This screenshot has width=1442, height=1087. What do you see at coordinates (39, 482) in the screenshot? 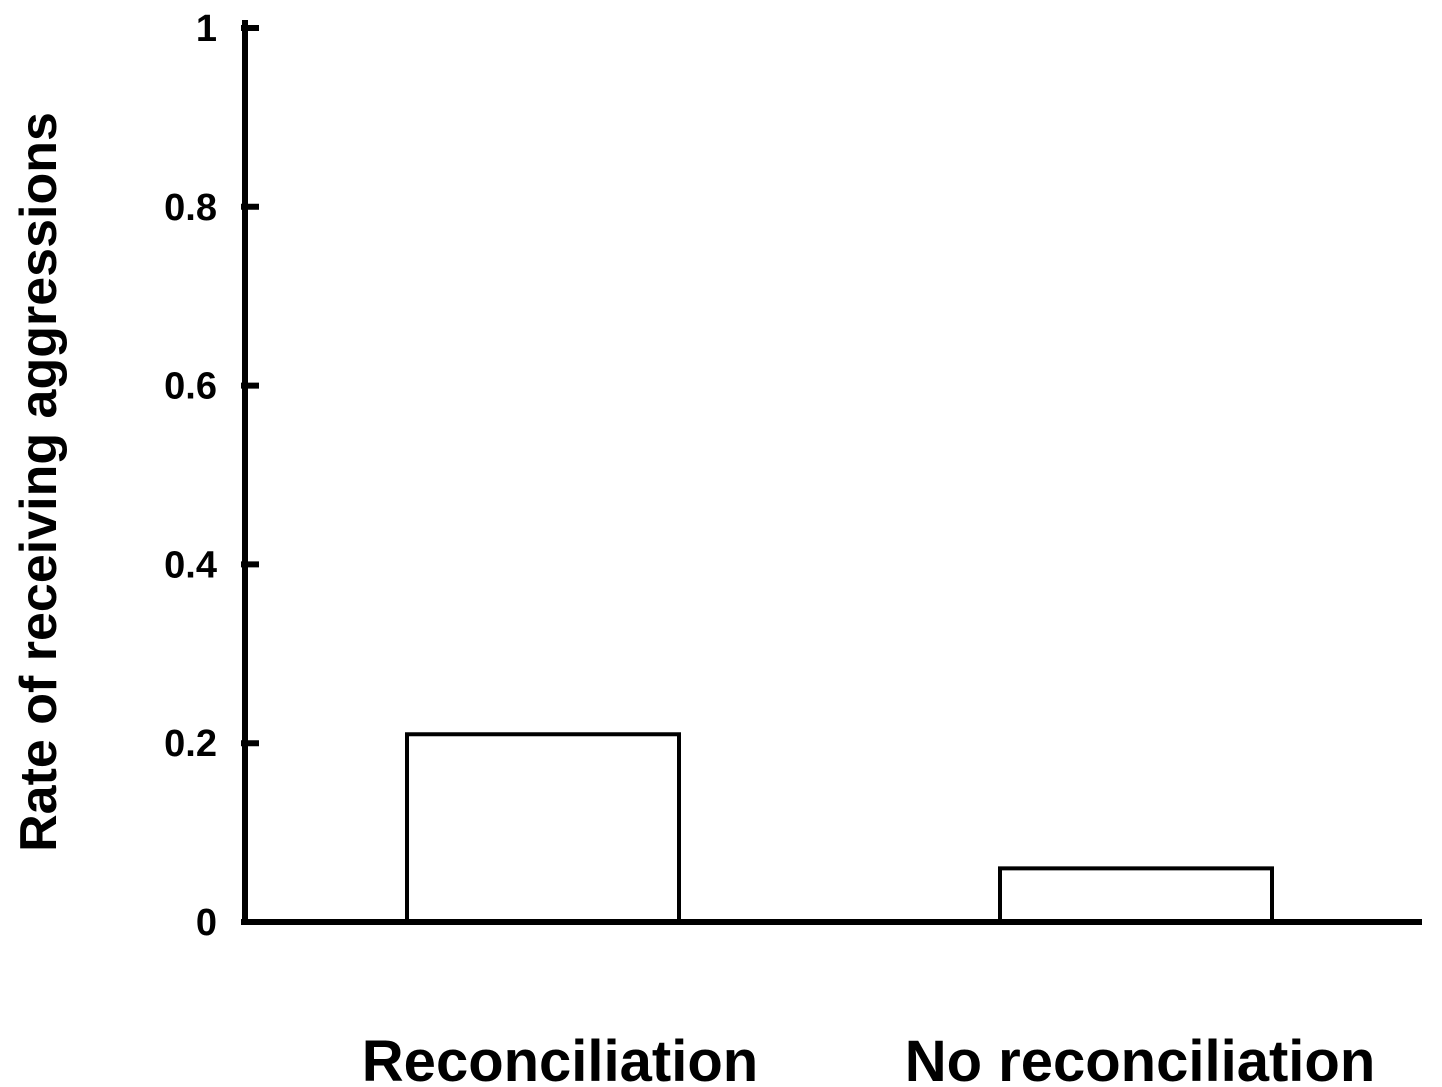
I see `y-axis-title: Rate of receiving aggressions` at bounding box center [39, 482].